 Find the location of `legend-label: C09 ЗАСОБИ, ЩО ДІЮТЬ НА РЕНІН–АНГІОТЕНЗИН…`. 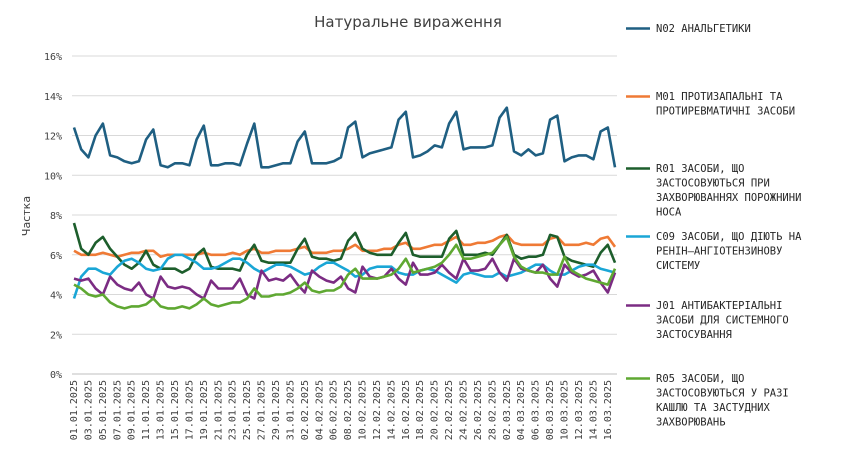

legend-label: C09 ЗАСОБИ, ЩО ДІЮТЬ НА РЕНІН–АНГІОТЕНЗИН… is located at coordinates (729, 251).